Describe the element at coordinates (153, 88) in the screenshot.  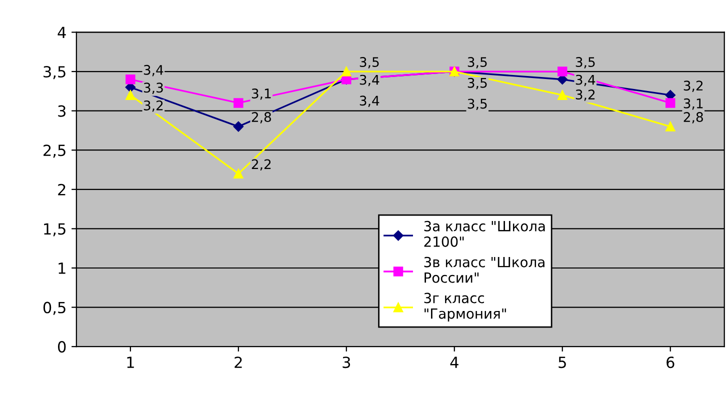
I see `data-label: 3,3` at that location.